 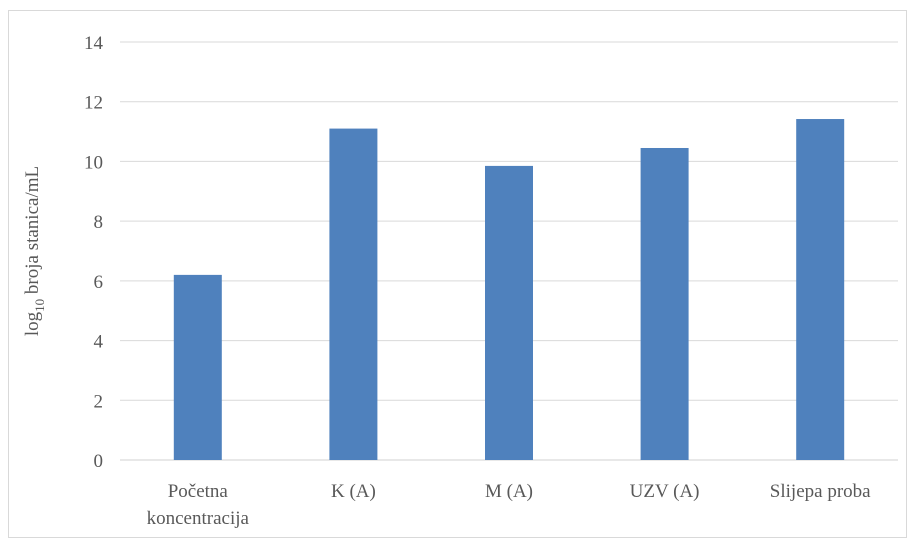 What do you see at coordinates (99, 282) in the screenshot?
I see `y-tick-label: 6` at bounding box center [99, 282].